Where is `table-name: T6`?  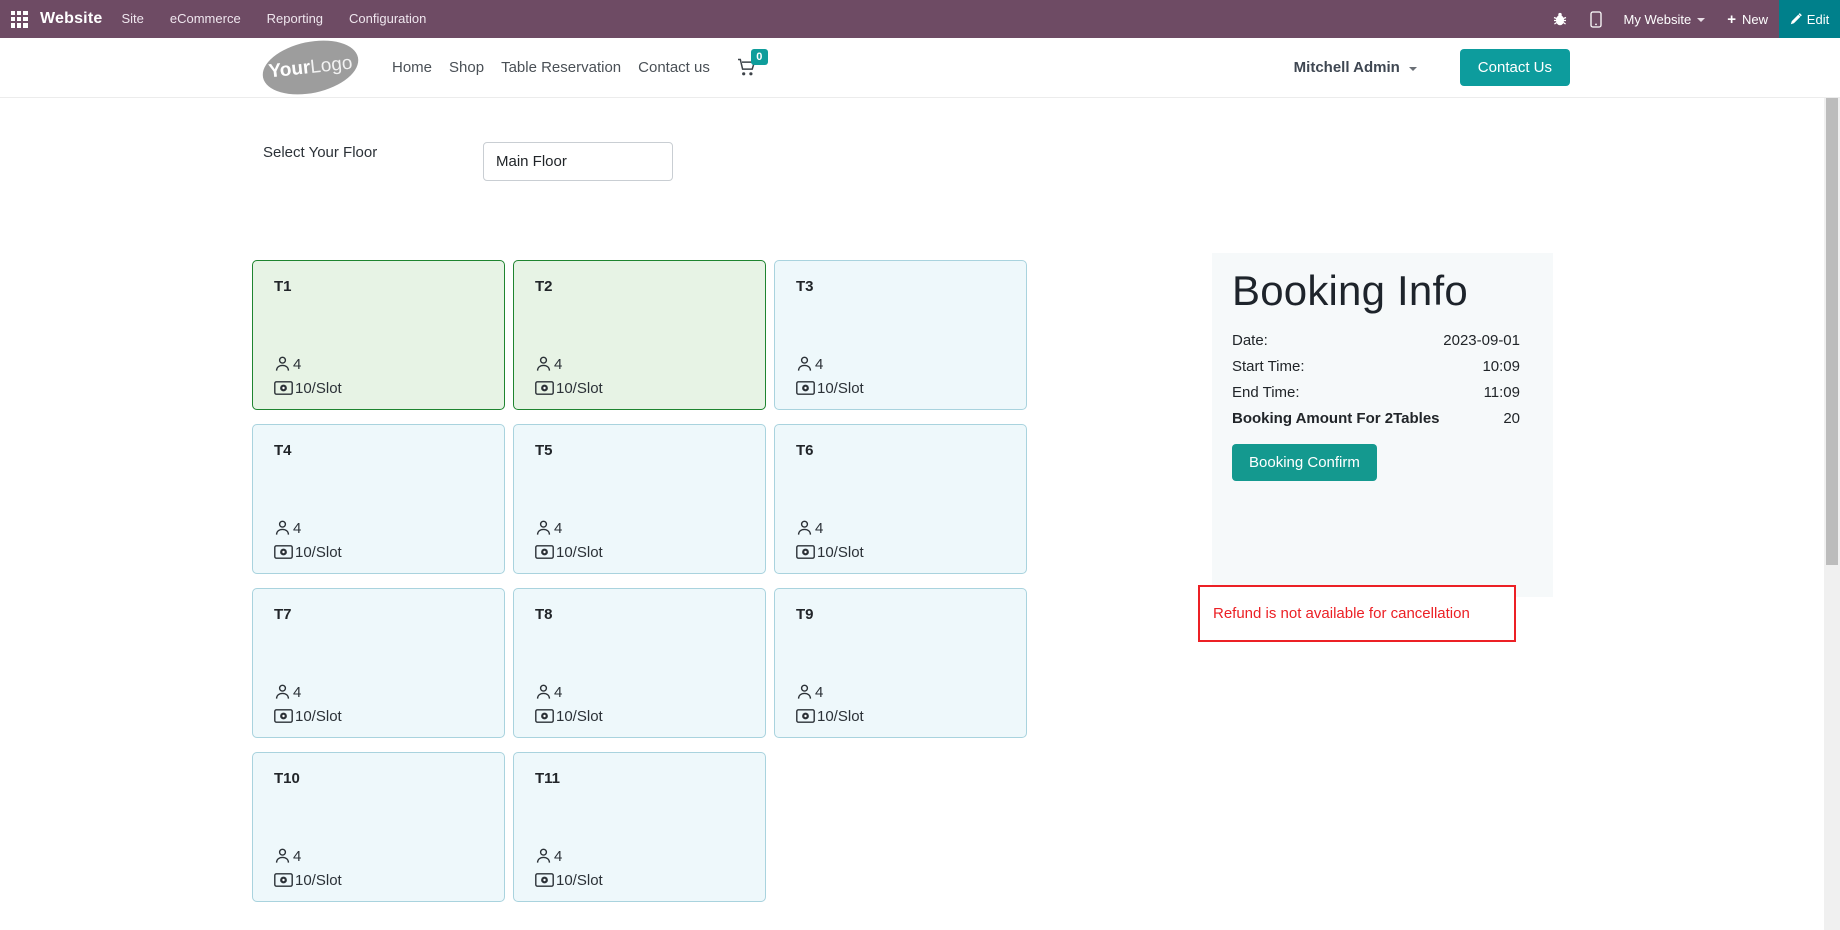 table-name: T6 is located at coordinates (805, 450).